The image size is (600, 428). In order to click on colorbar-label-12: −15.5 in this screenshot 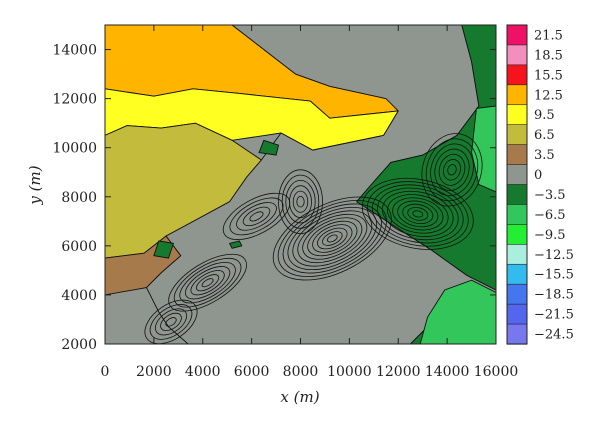, I will do `click(554, 275)`.